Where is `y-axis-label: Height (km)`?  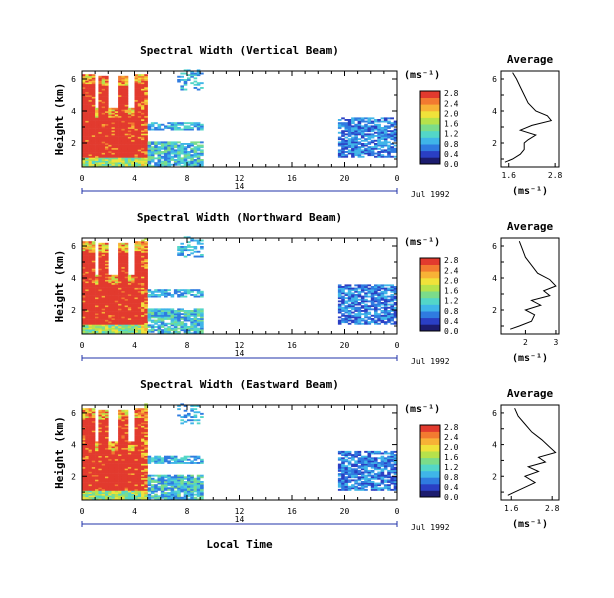
y-axis-label: Height (km) is located at coordinates (59, 119).